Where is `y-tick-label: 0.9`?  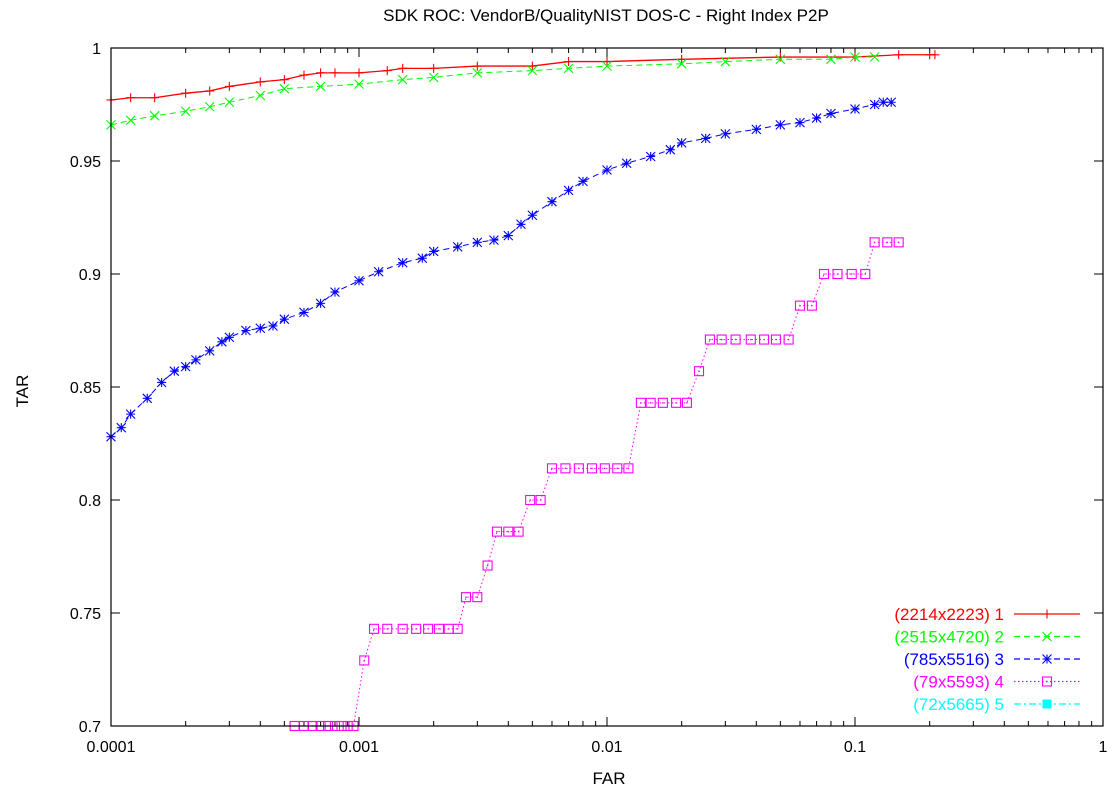 y-tick-label: 0.9 is located at coordinates (90, 275).